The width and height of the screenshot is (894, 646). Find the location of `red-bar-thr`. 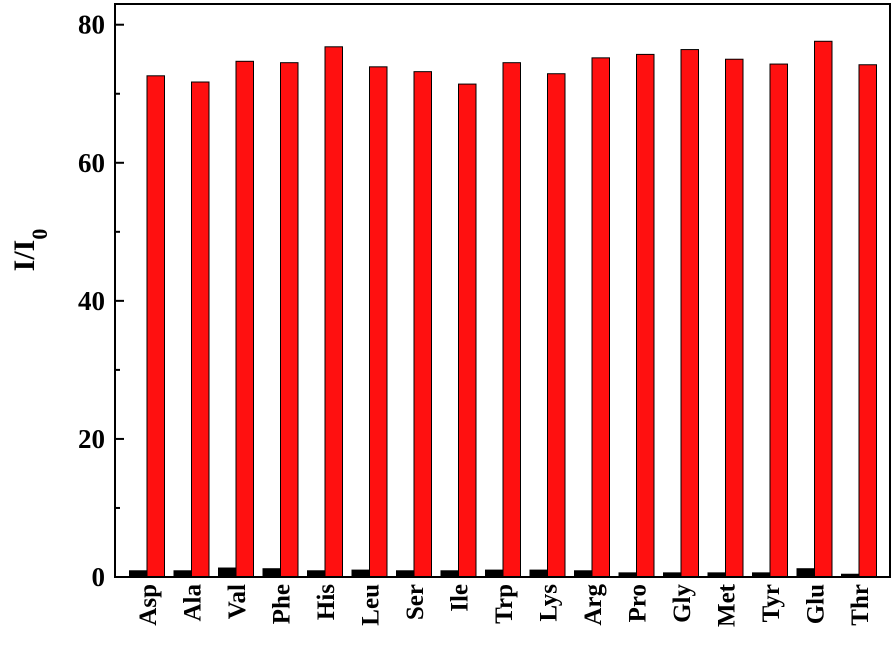

red-bar-thr is located at coordinates (867, 321).